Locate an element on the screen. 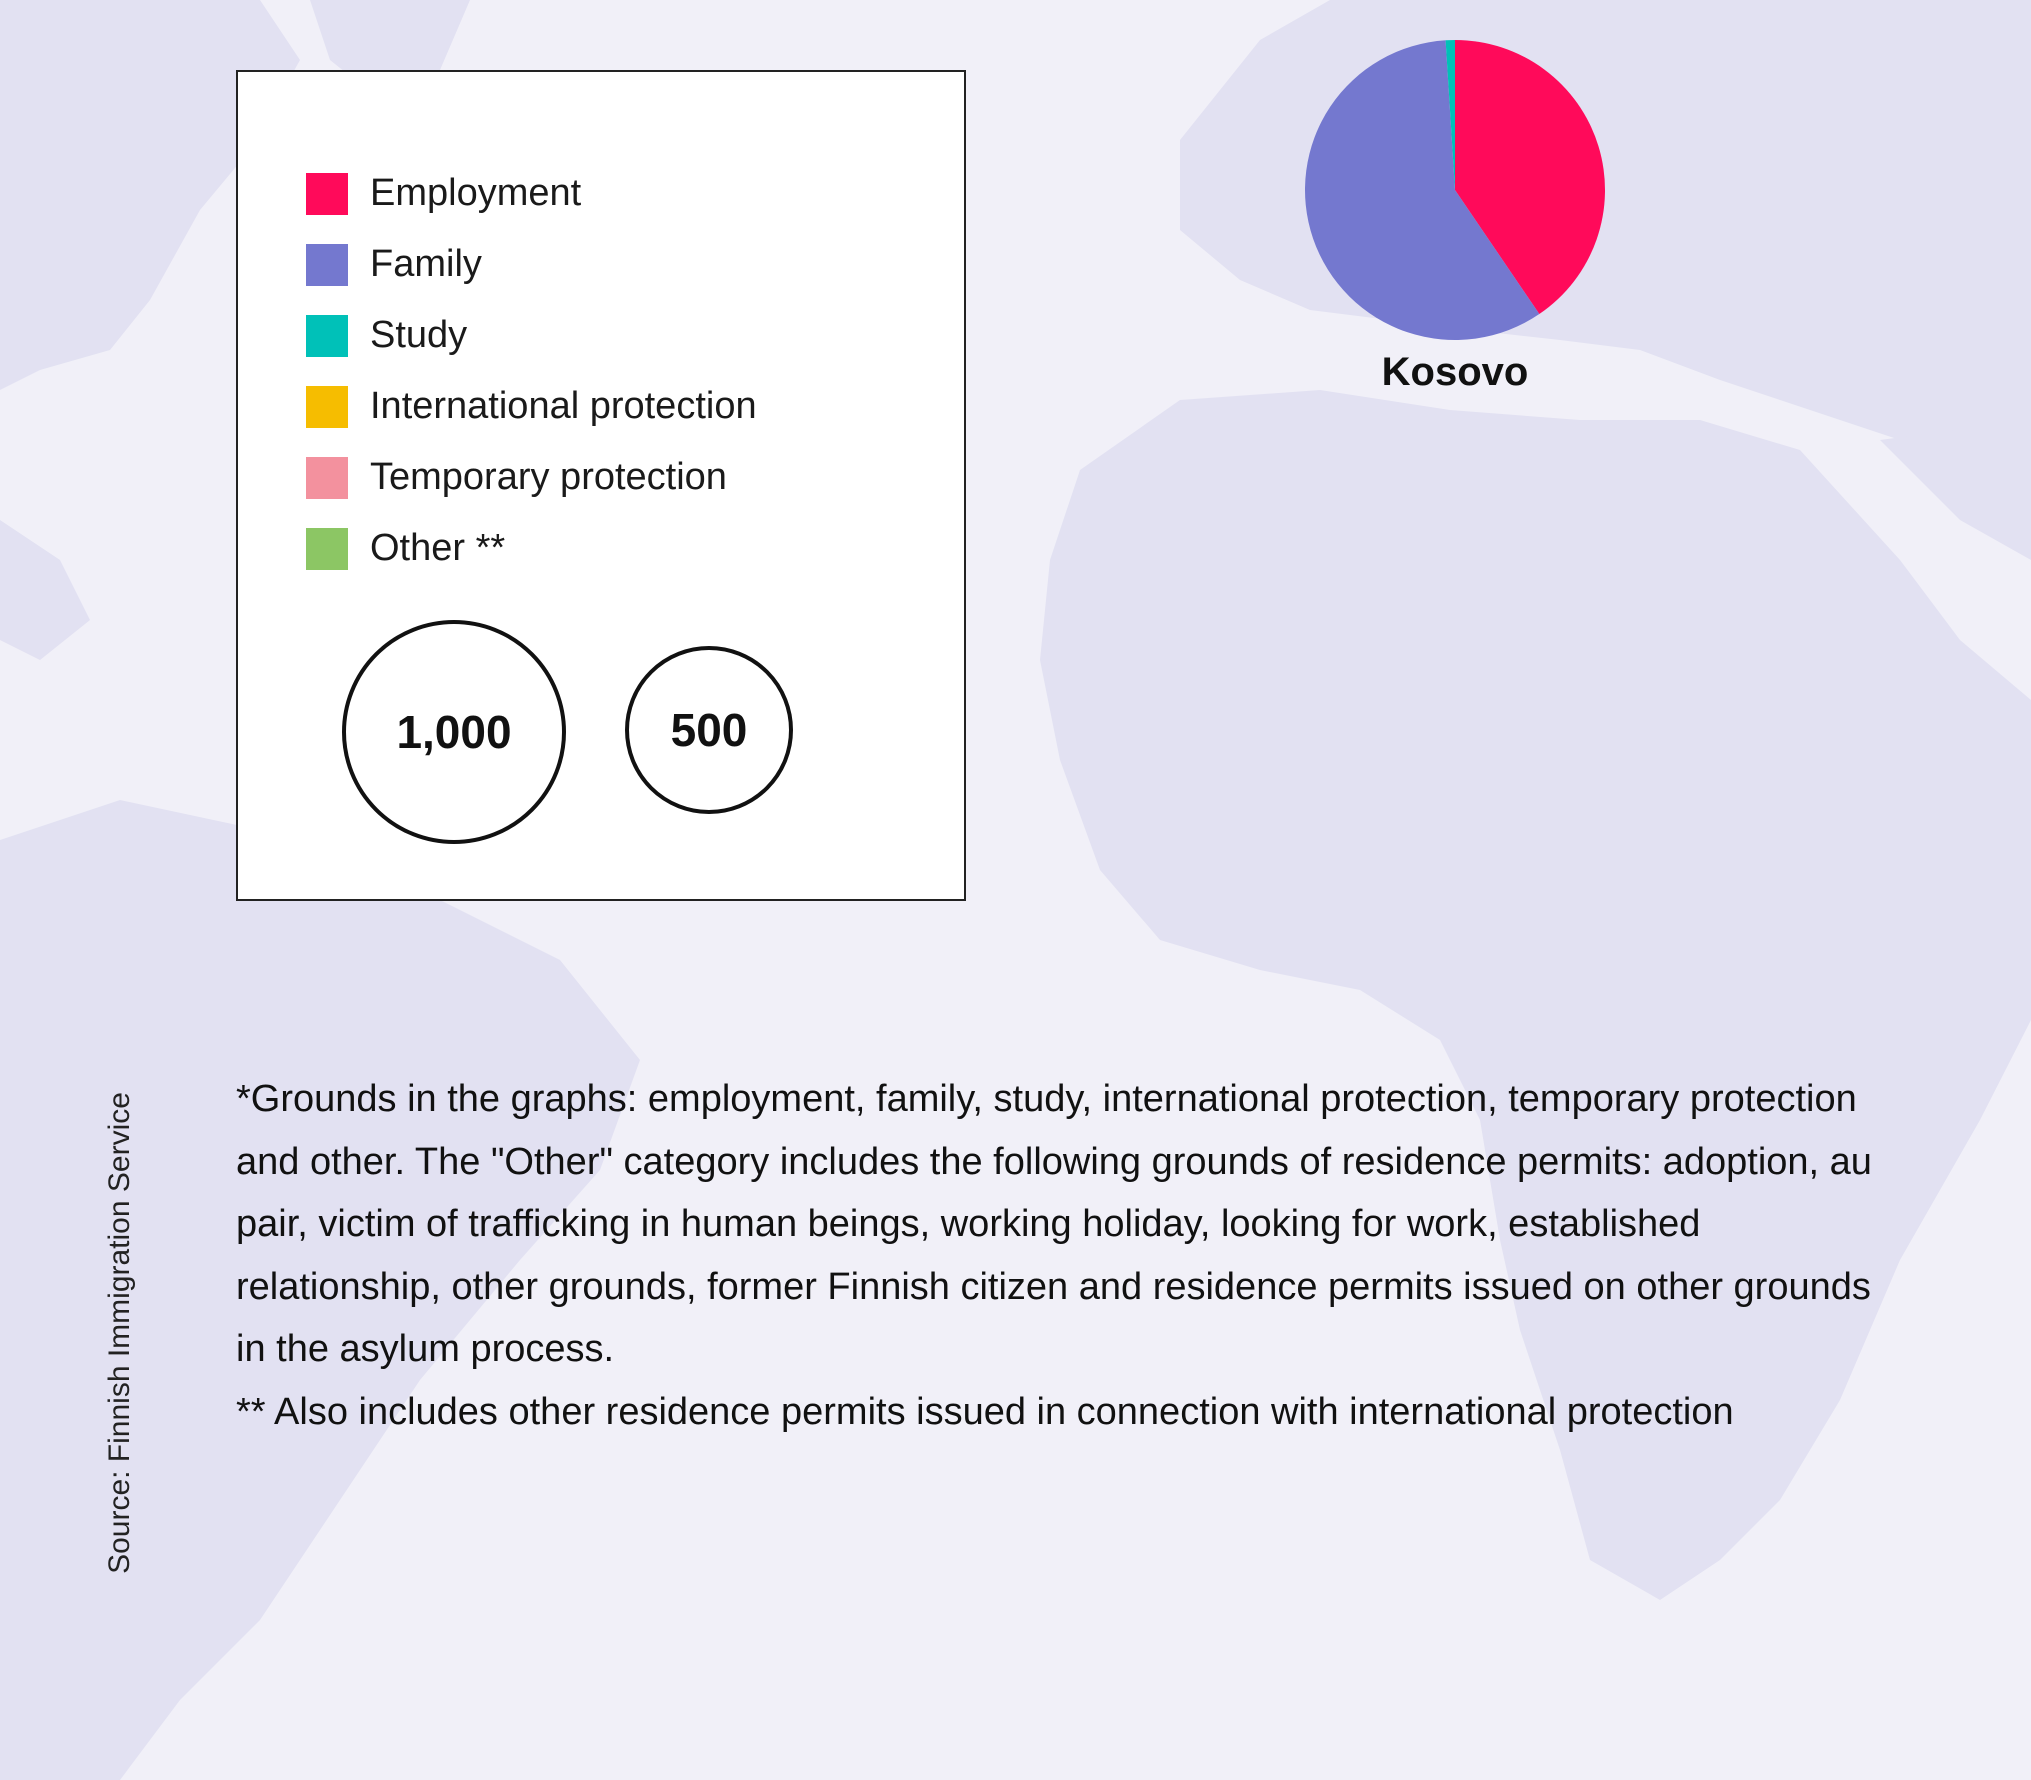  pie-slice-study is located at coordinates (1450, 115).